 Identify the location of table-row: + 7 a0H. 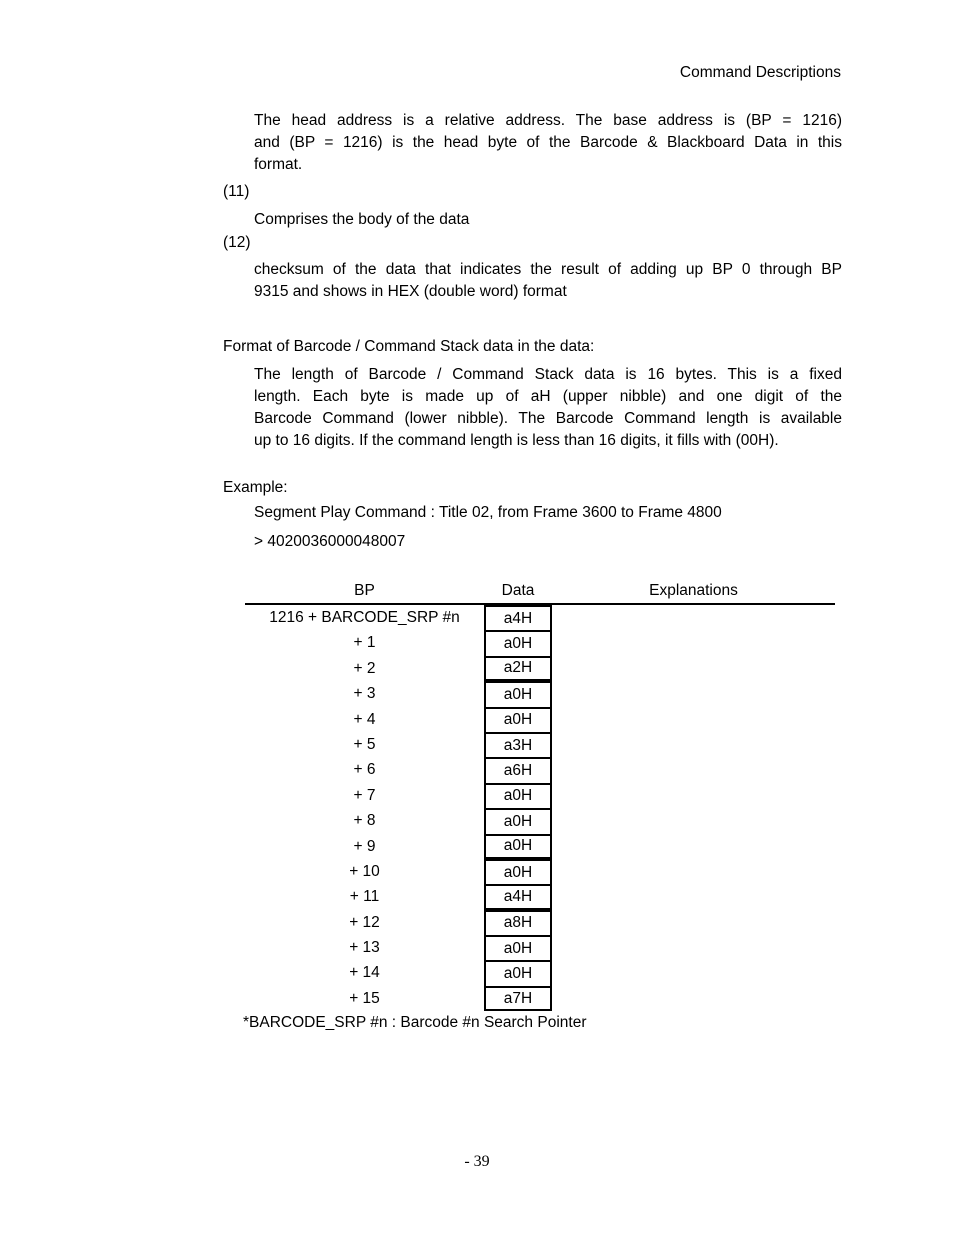
(540, 795).